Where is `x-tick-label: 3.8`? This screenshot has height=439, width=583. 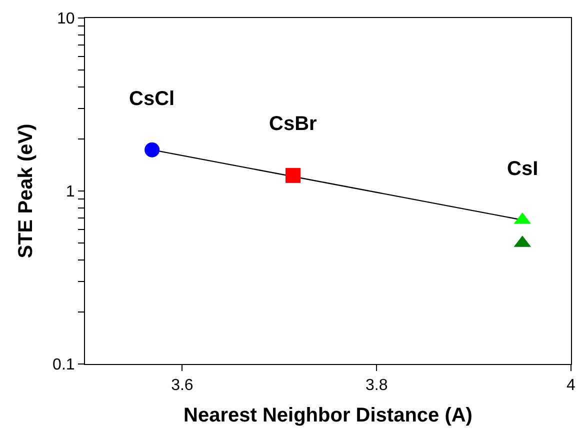
x-tick-label: 3.8 is located at coordinates (376, 385).